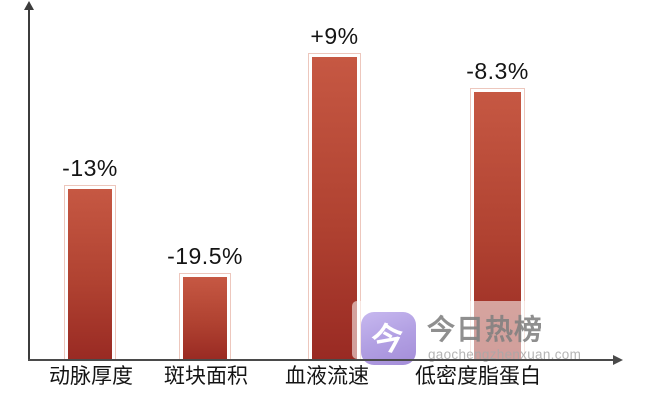  What do you see at coordinates (485, 329) in the screenshot?
I see `watermark-brand: 今日热榜` at bounding box center [485, 329].